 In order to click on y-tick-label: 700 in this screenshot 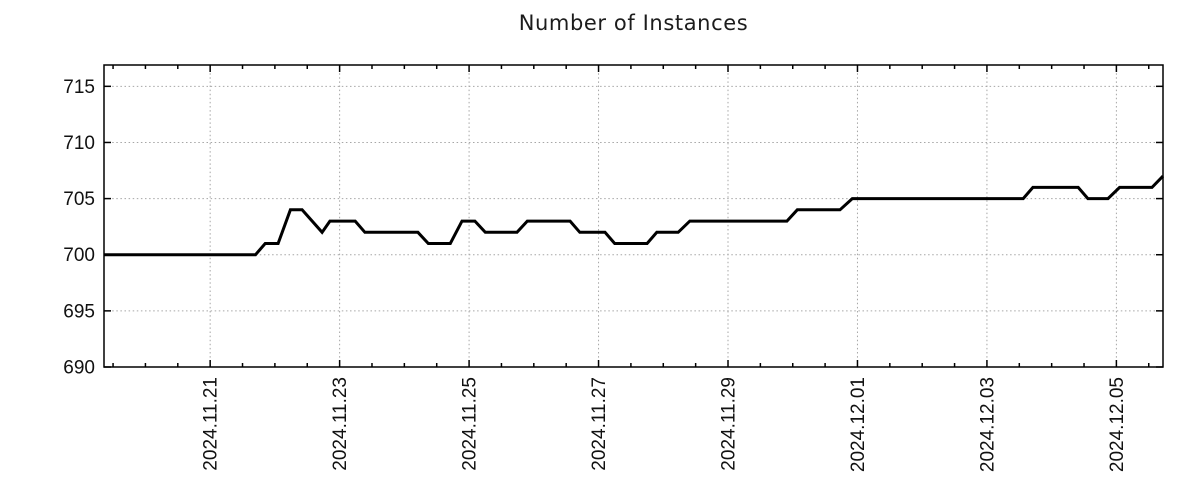, I will do `click(79, 255)`.